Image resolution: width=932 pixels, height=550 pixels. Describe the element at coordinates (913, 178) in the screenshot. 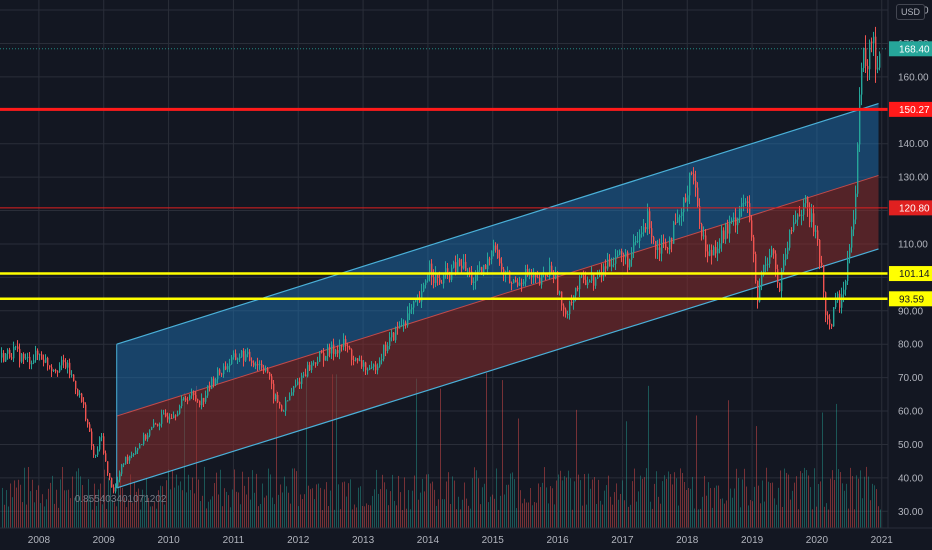

I see `price-tick-label: 130.00` at that location.